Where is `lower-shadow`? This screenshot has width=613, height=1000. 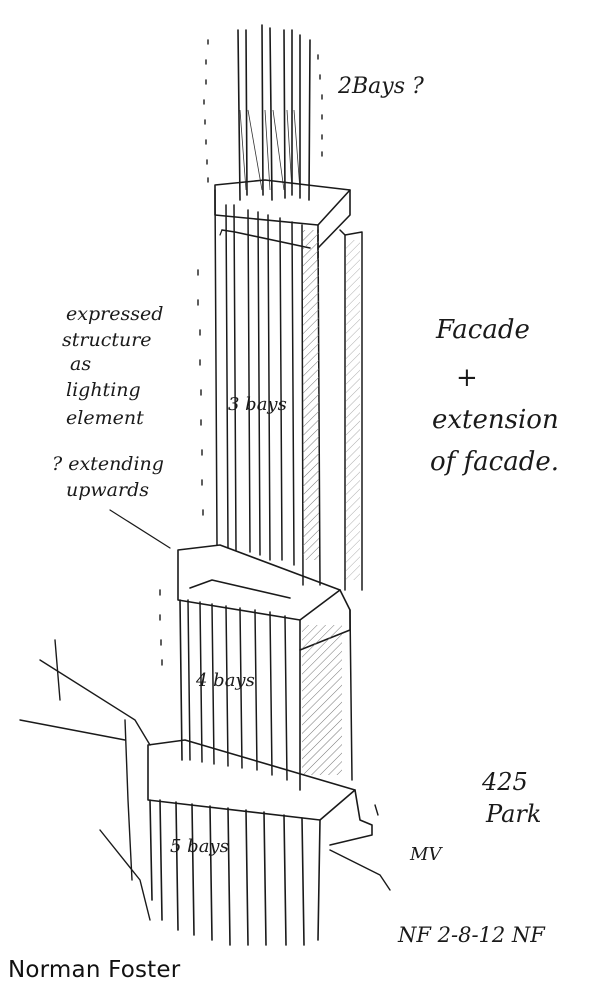
lower-shadow is located at coordinates (322, 700).